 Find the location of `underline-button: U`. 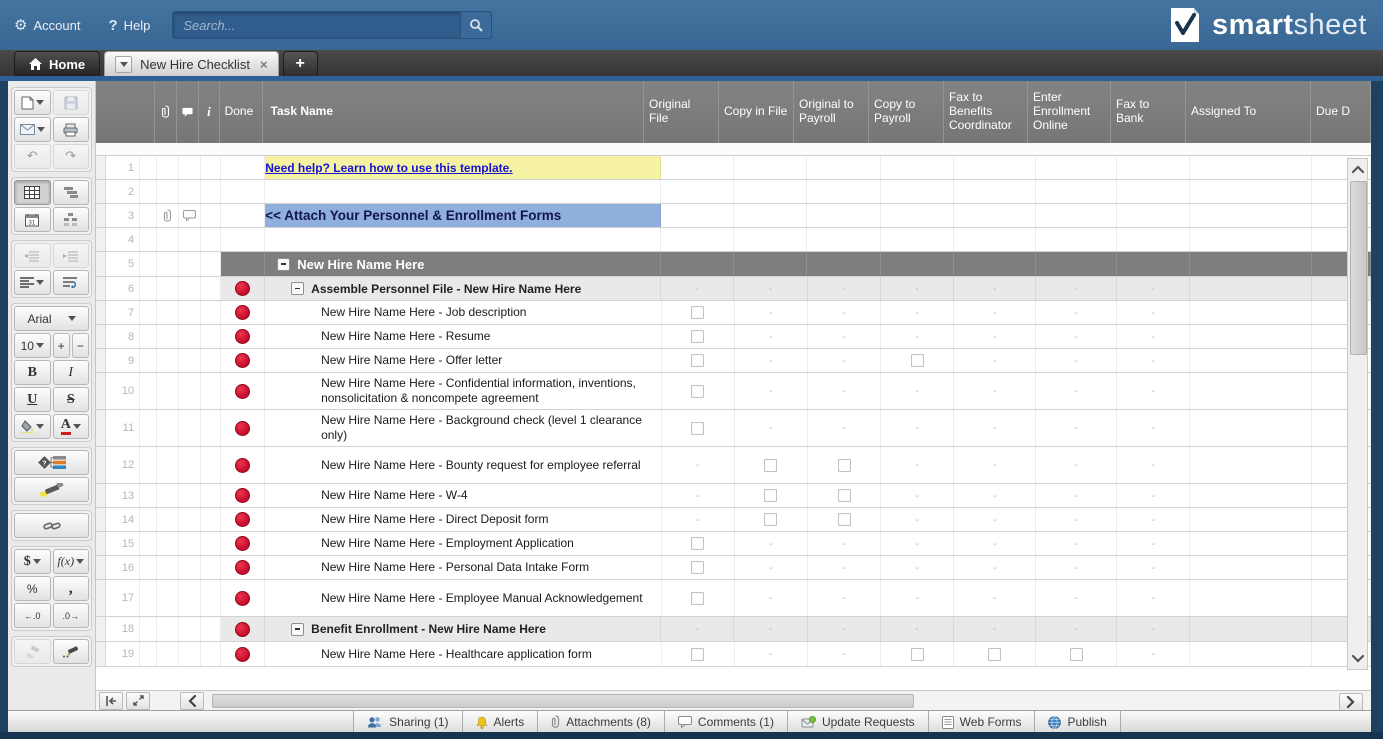

underline-button: U is located at coordinates (32, 399).